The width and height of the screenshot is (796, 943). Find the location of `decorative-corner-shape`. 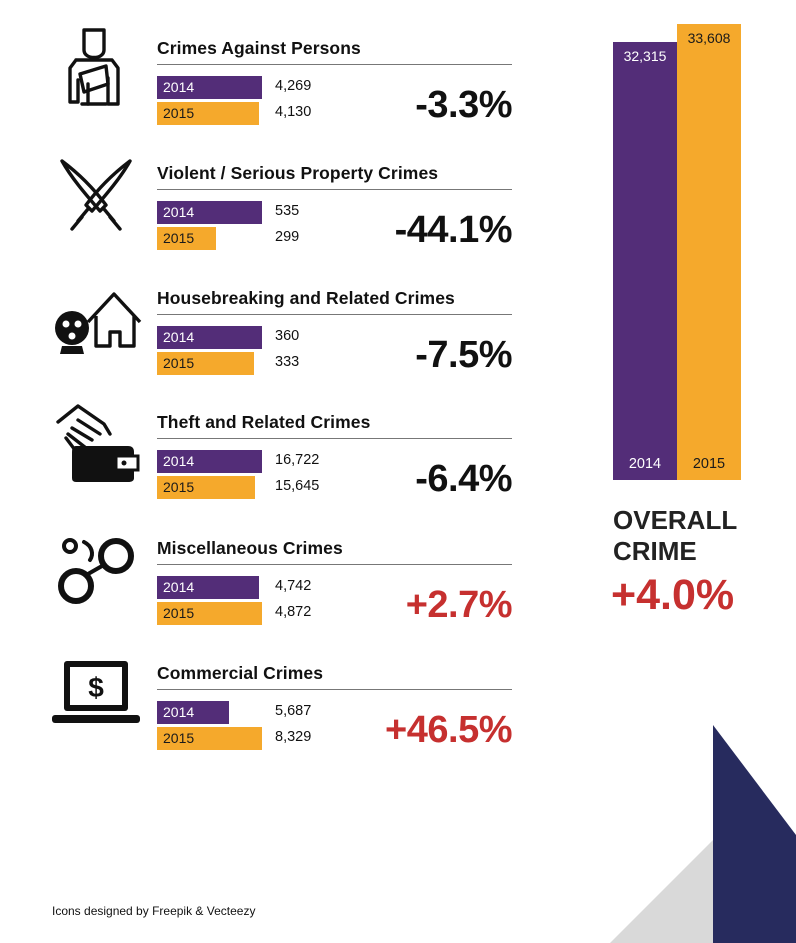

decorative-corner-shape is located at coordinates (703, 834).